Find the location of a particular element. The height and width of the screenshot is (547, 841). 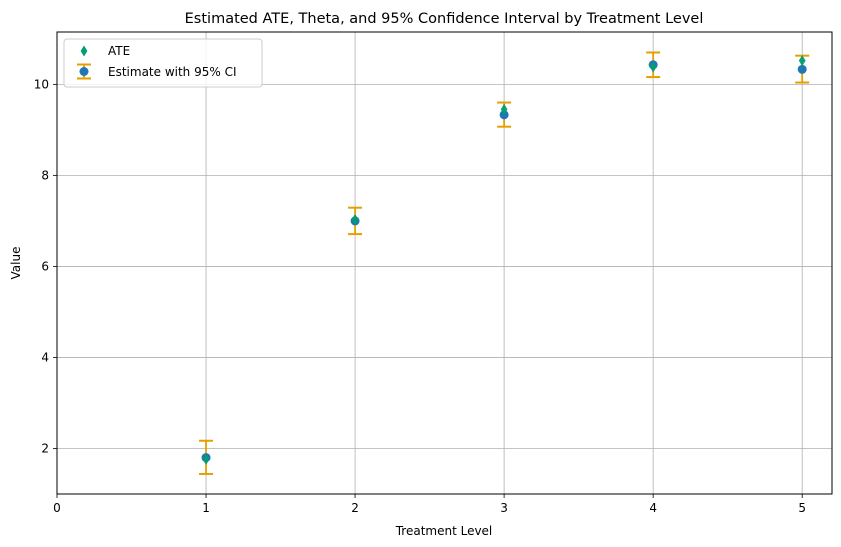

legend-errorbar-icon is located at coordinates (84, 71).